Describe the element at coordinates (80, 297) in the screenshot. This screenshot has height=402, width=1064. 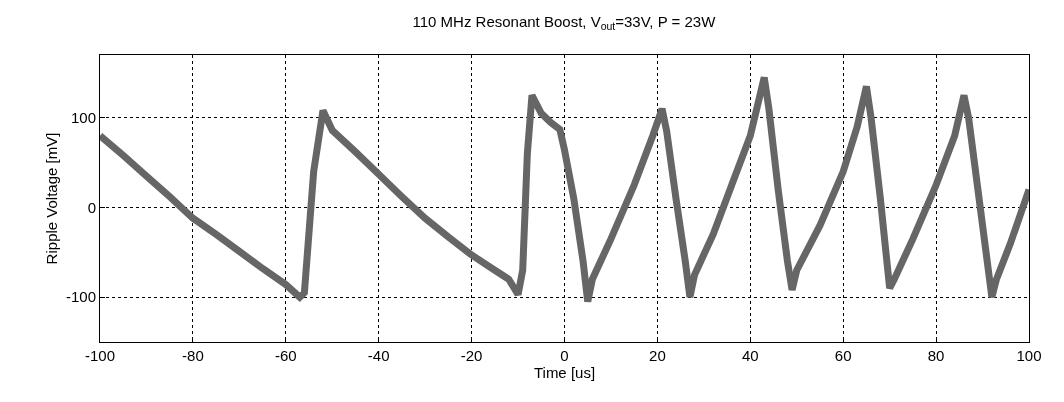
I see `y-tick-label: -100` at that location.